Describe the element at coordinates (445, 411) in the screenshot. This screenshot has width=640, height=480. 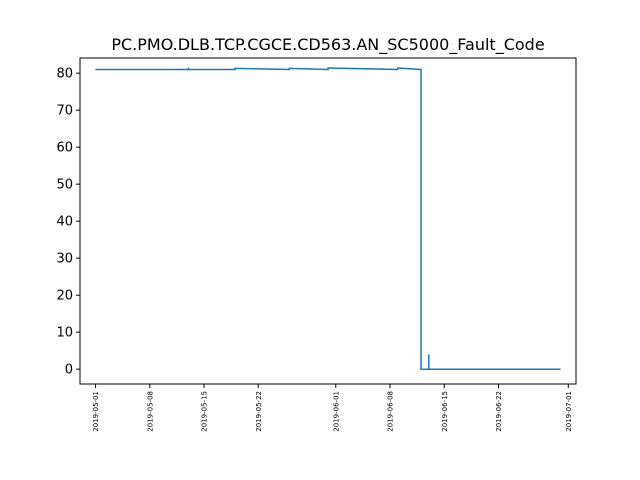
I see `x-tick-label: 2019-06-15` at that location.